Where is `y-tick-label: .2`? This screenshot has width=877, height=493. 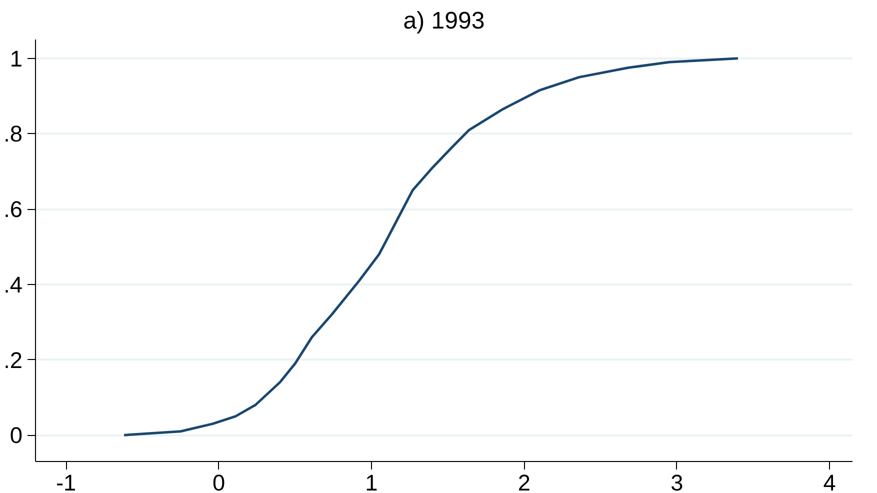 y-tick-label: .2 is located at coordinates (13, 359).